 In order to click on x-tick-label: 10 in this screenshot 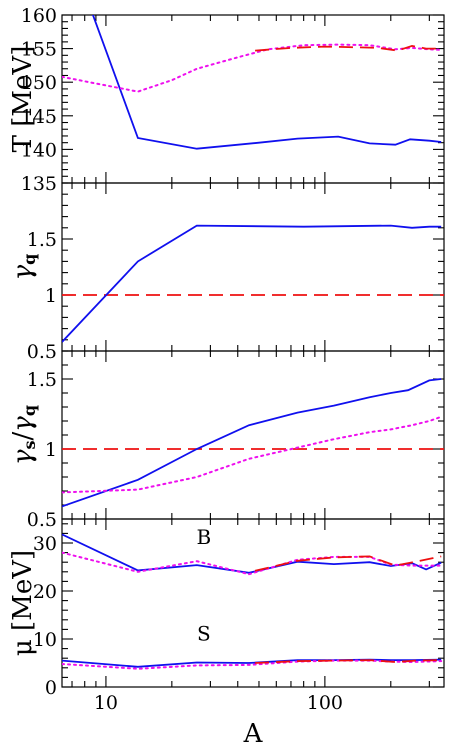, I will do `click(106, 703)`.